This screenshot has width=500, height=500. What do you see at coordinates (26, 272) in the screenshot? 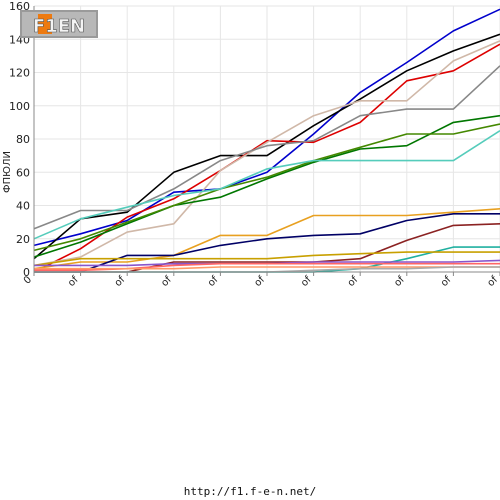
I see `y-tick-label: 0` at bounding box center [26, 272].